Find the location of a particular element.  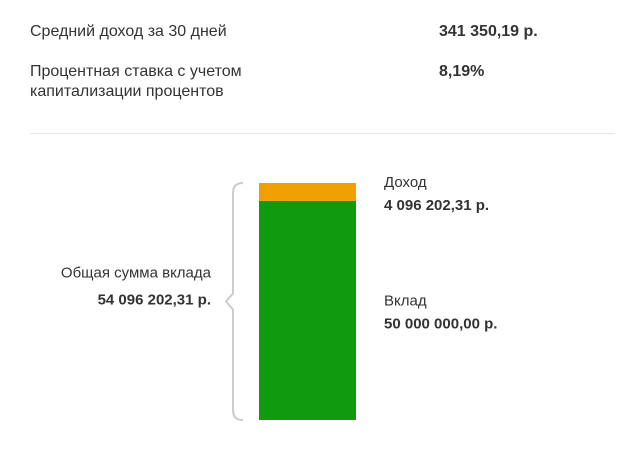

legend-label: Вклад is located at coordinates (405, 300).